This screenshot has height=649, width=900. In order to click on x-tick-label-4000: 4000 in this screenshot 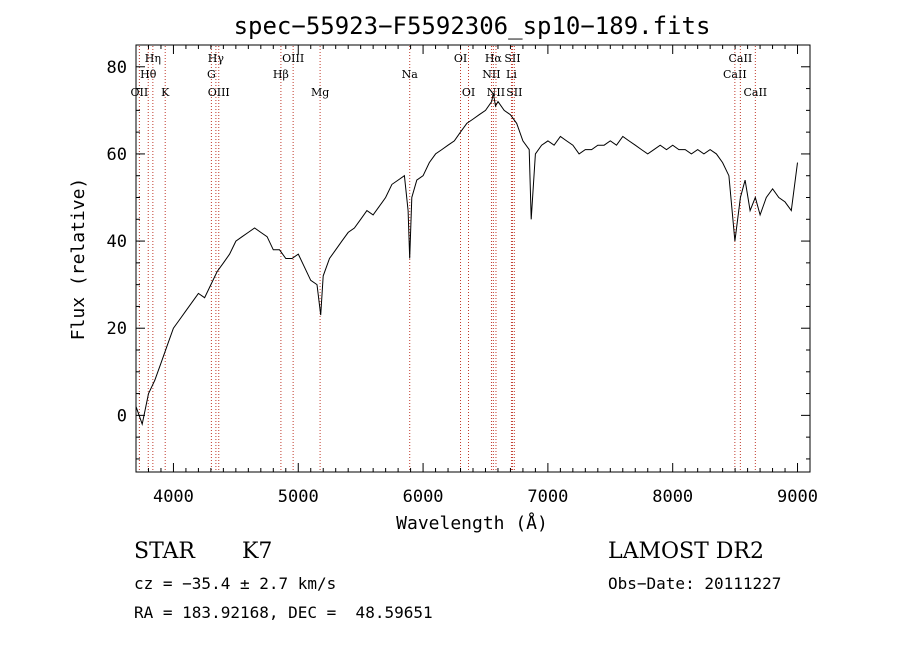, I will do `click(173, 497)`.